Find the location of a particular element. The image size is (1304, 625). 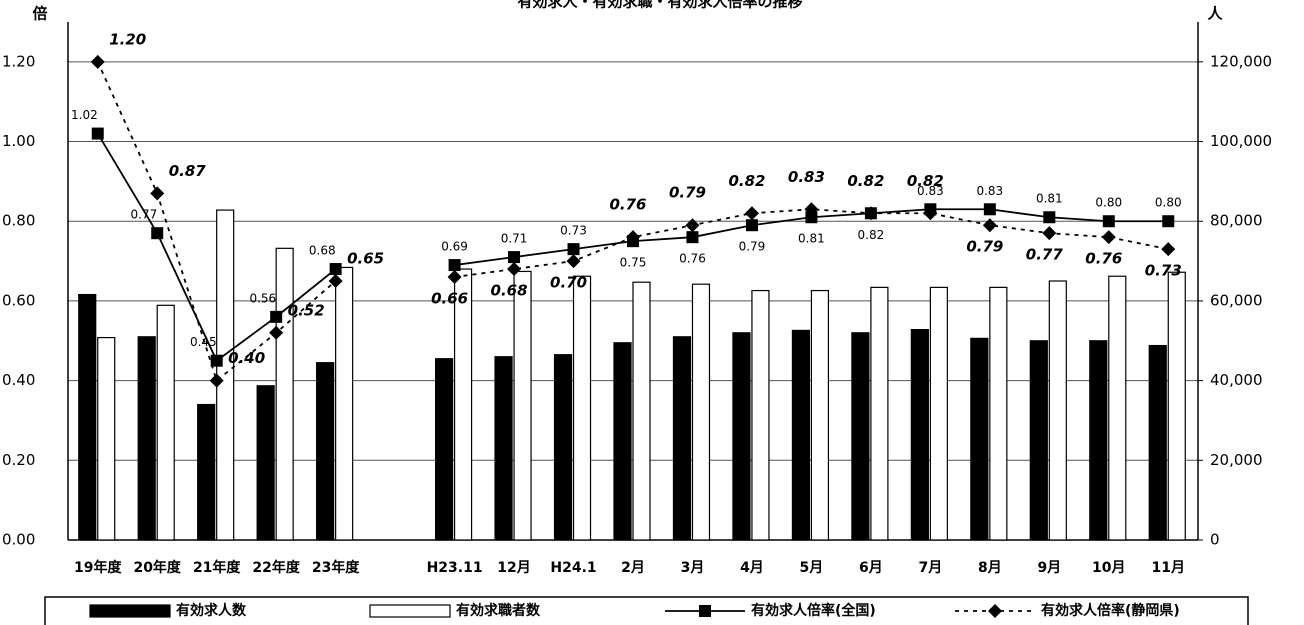

x-tick-label: 19年度 is located at coordinates (98, 567).